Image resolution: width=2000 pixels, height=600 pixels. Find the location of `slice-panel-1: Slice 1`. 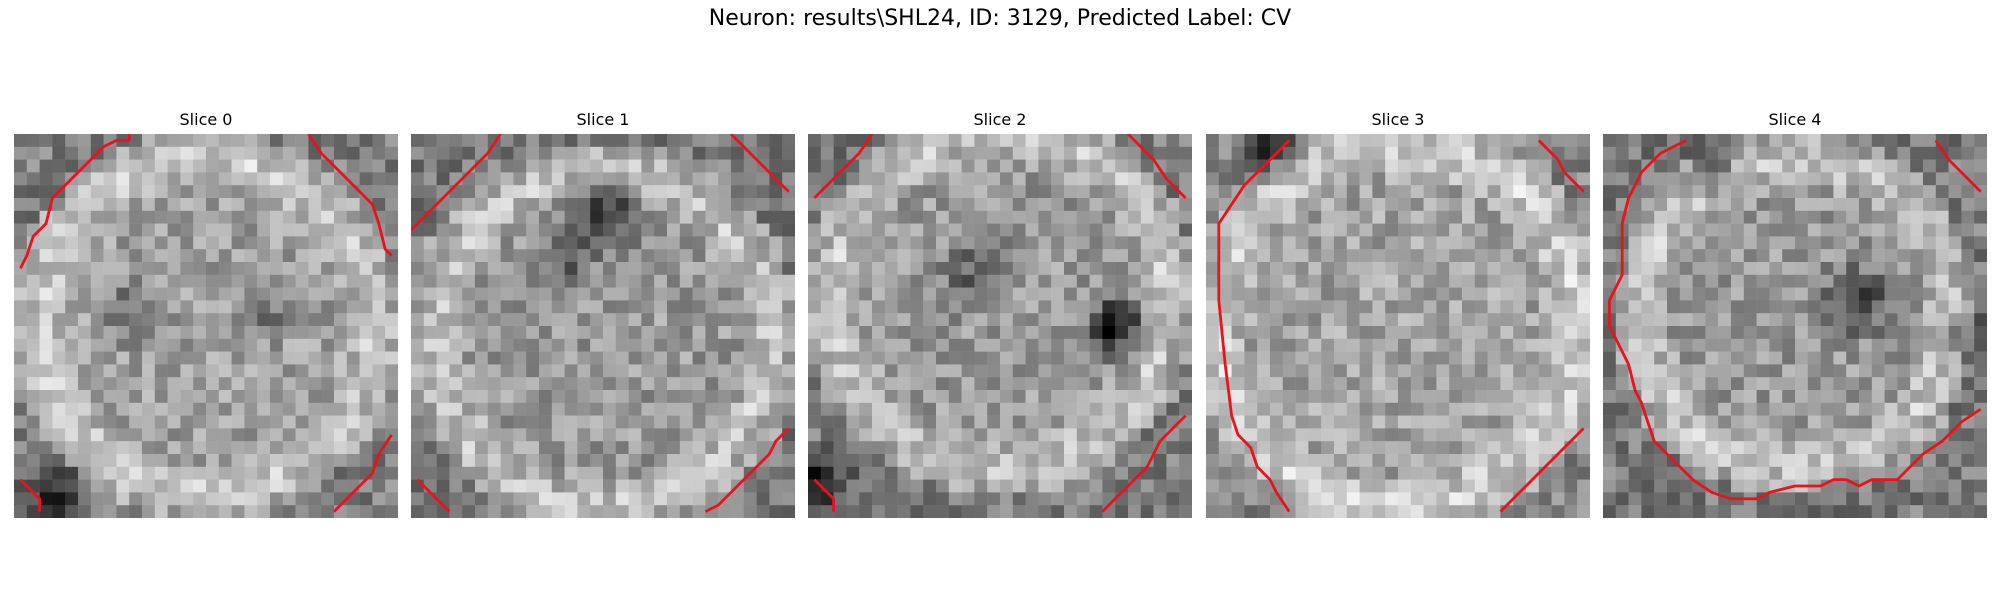

slice-panel-1: Slice 1 is located at coordinates (603, 313).